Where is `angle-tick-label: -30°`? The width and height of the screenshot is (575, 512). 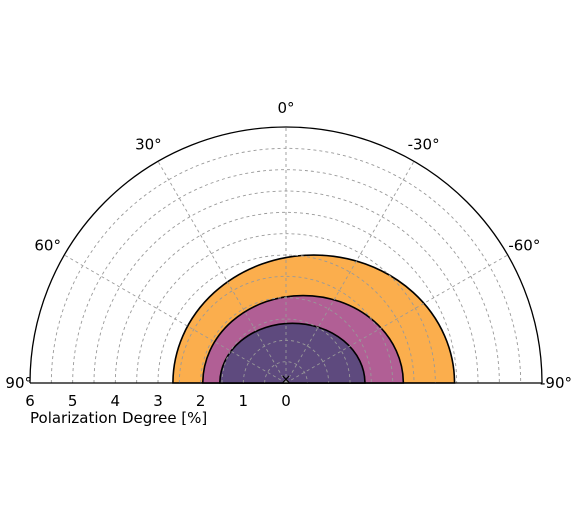
angle-tick-label: -30° is located at coordinates (424, 145).